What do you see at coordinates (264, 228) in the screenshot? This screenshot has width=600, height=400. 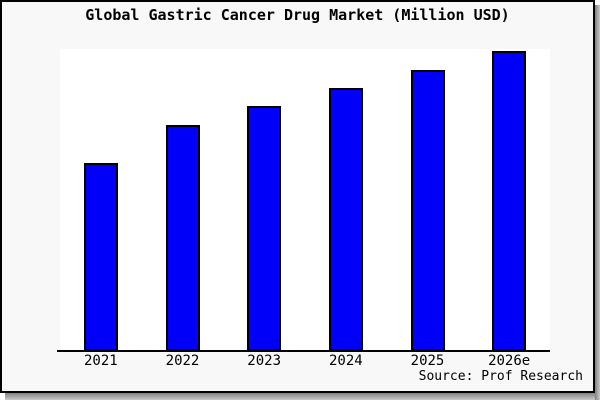 I see `bar-2023` at bounding box center [264, 228].